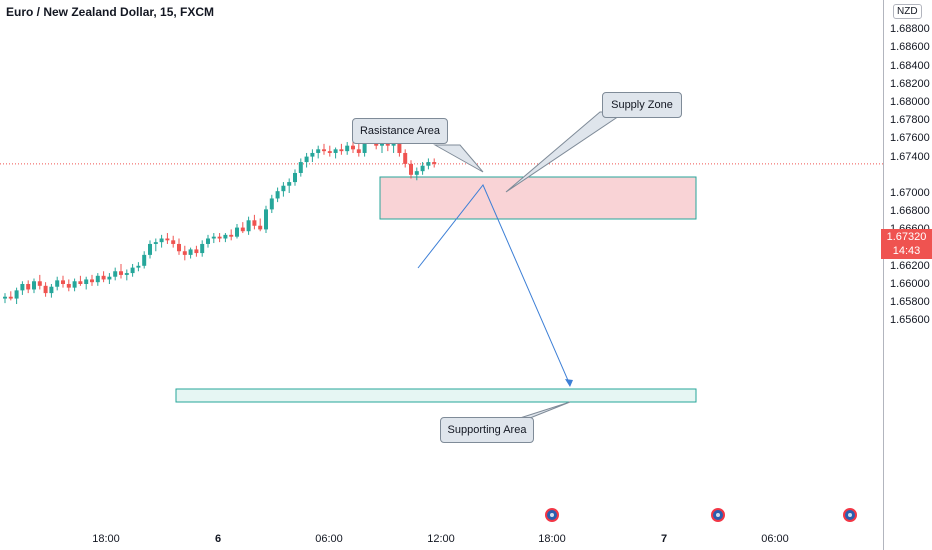  What do you see at coordinates (910, 302) in the screenshot?
I see `price-tick-label: 1.65800` at bounding box center [910, 302].